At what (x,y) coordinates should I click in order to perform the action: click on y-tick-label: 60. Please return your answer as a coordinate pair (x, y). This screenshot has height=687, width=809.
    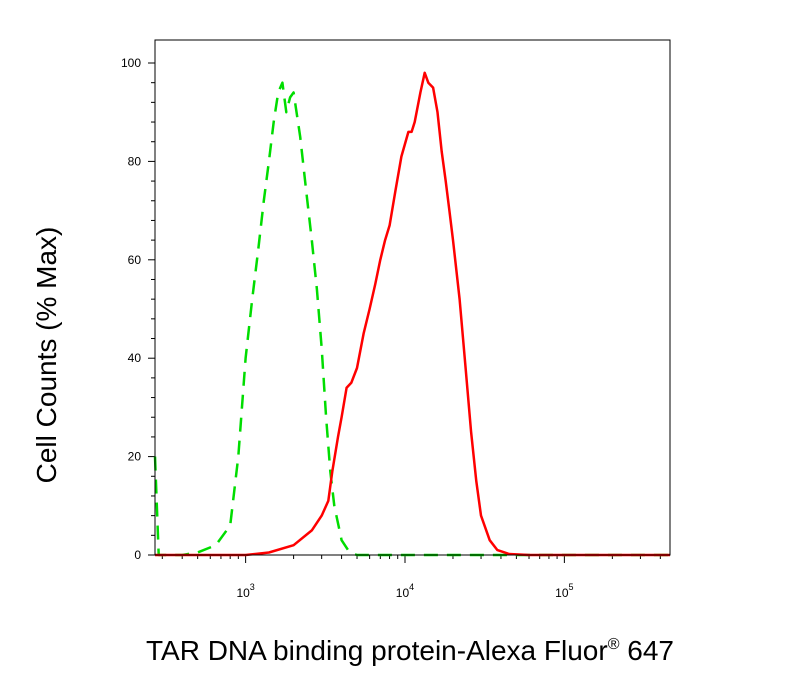
    Looking at the image, I should click on (135, 260).